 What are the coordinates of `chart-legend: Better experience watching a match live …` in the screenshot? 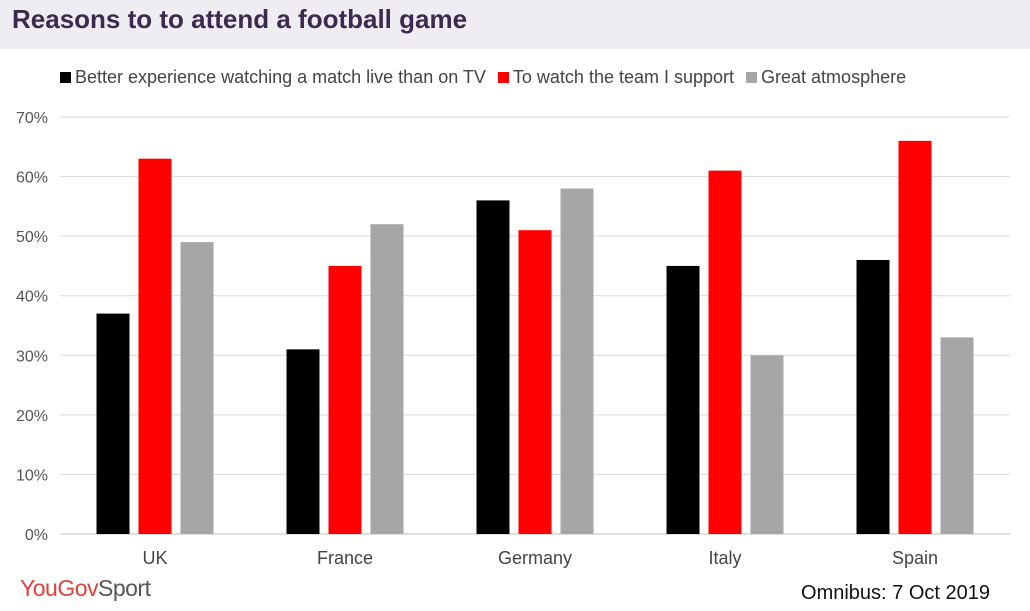 It's located at (489, 77).